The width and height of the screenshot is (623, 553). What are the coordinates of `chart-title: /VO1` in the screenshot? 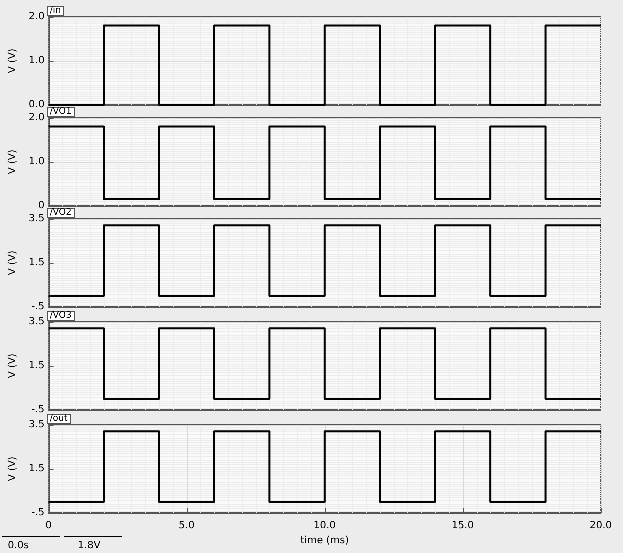 It's located at (61, 112).